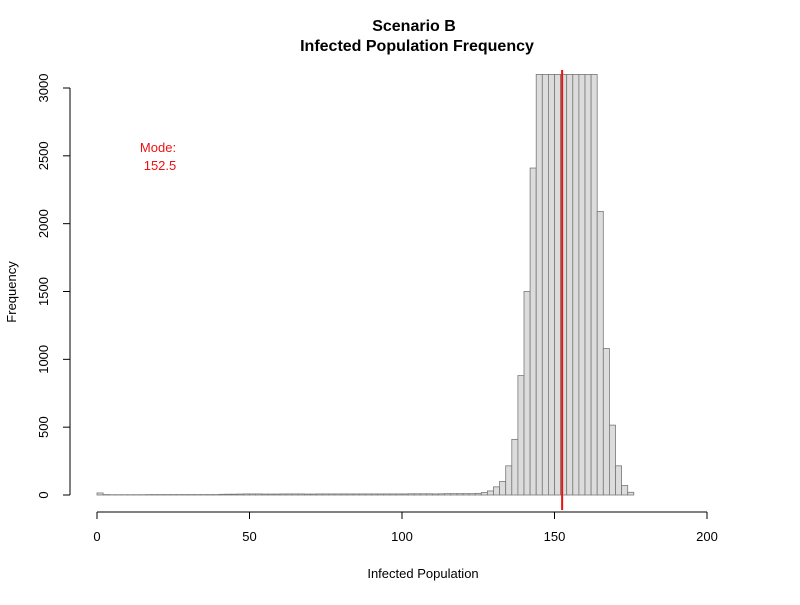  What do you see at coordinates (53, 286) in the screenshot?
I see `y-axis: 0 500 1000 1500 2000 2500 3000` at bounding box center [53, 286].